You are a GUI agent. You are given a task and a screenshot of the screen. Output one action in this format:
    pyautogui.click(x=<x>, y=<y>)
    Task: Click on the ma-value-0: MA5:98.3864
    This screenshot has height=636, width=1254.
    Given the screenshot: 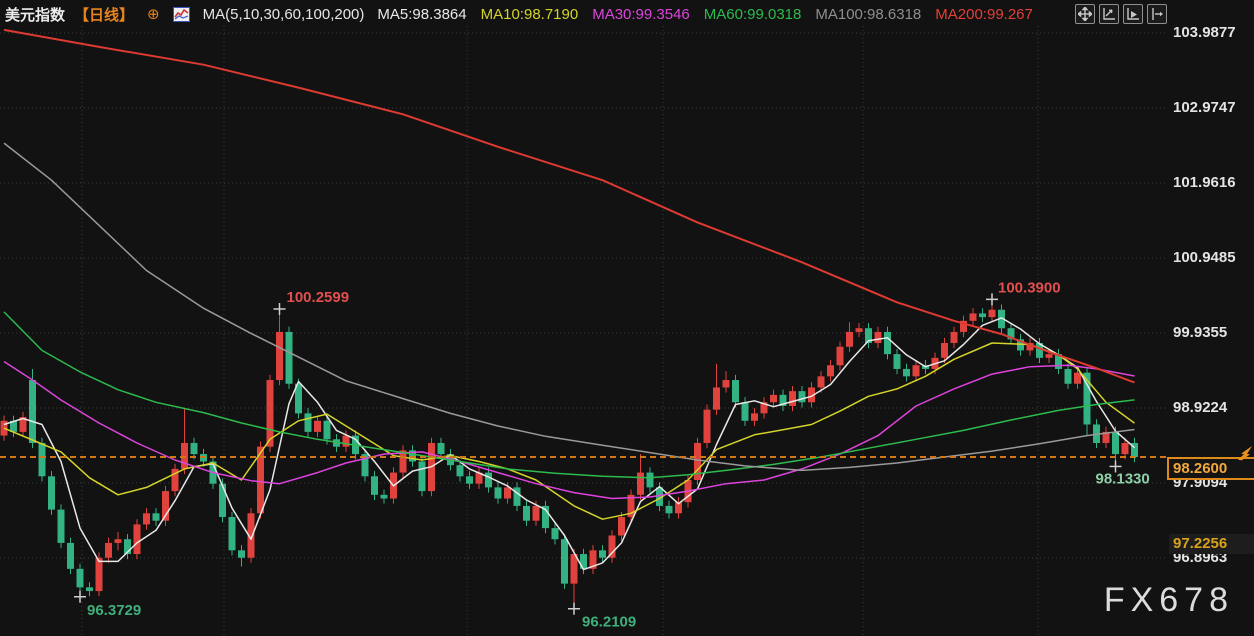 What is the action you would take?
    pyautogui.click(x=422, y=14)
    